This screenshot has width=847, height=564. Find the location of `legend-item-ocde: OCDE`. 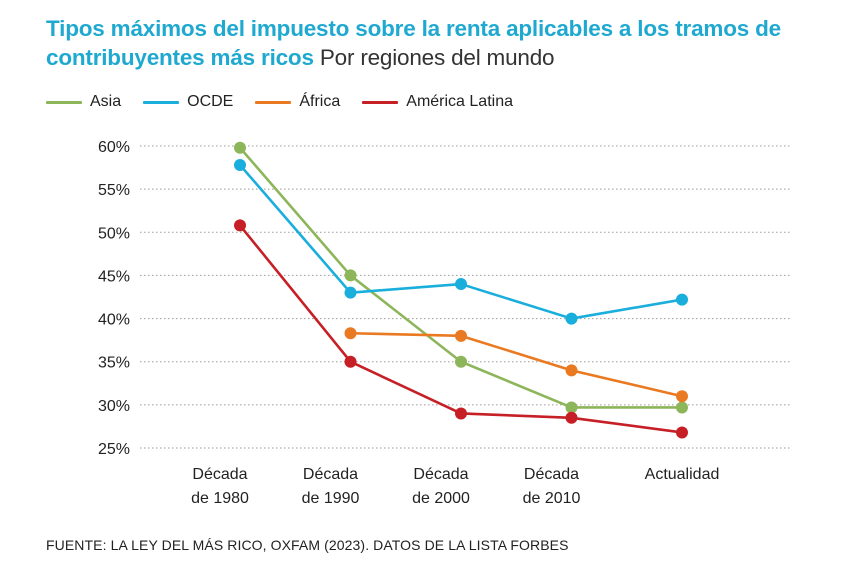

legend-item-ocde: OCDE is located at coordinates (188, 102).